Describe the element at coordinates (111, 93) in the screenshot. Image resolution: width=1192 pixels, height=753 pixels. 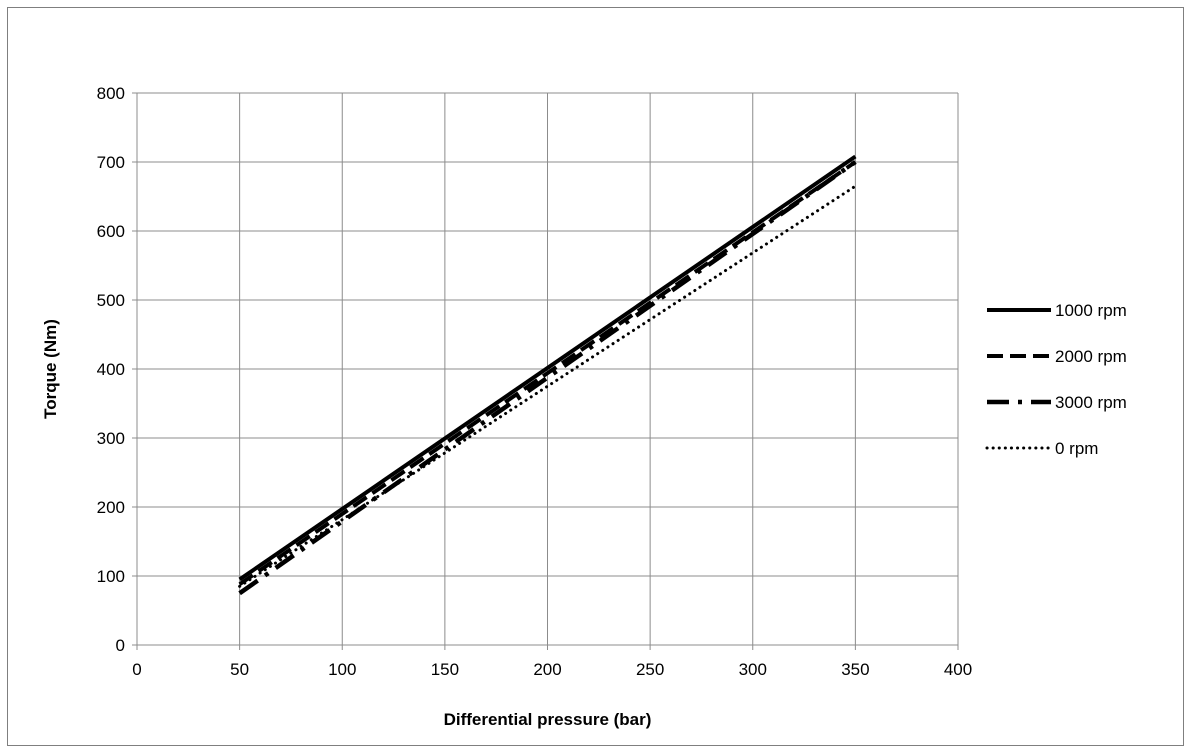
I see `y-tick-label: 800` at that location.